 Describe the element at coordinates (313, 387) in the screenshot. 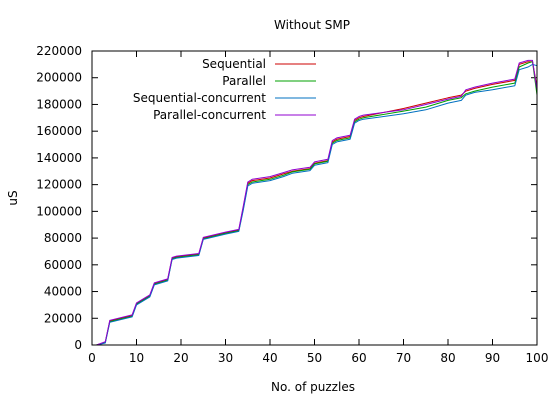

I see `x-axis-title: No. of puzzles` at that location.